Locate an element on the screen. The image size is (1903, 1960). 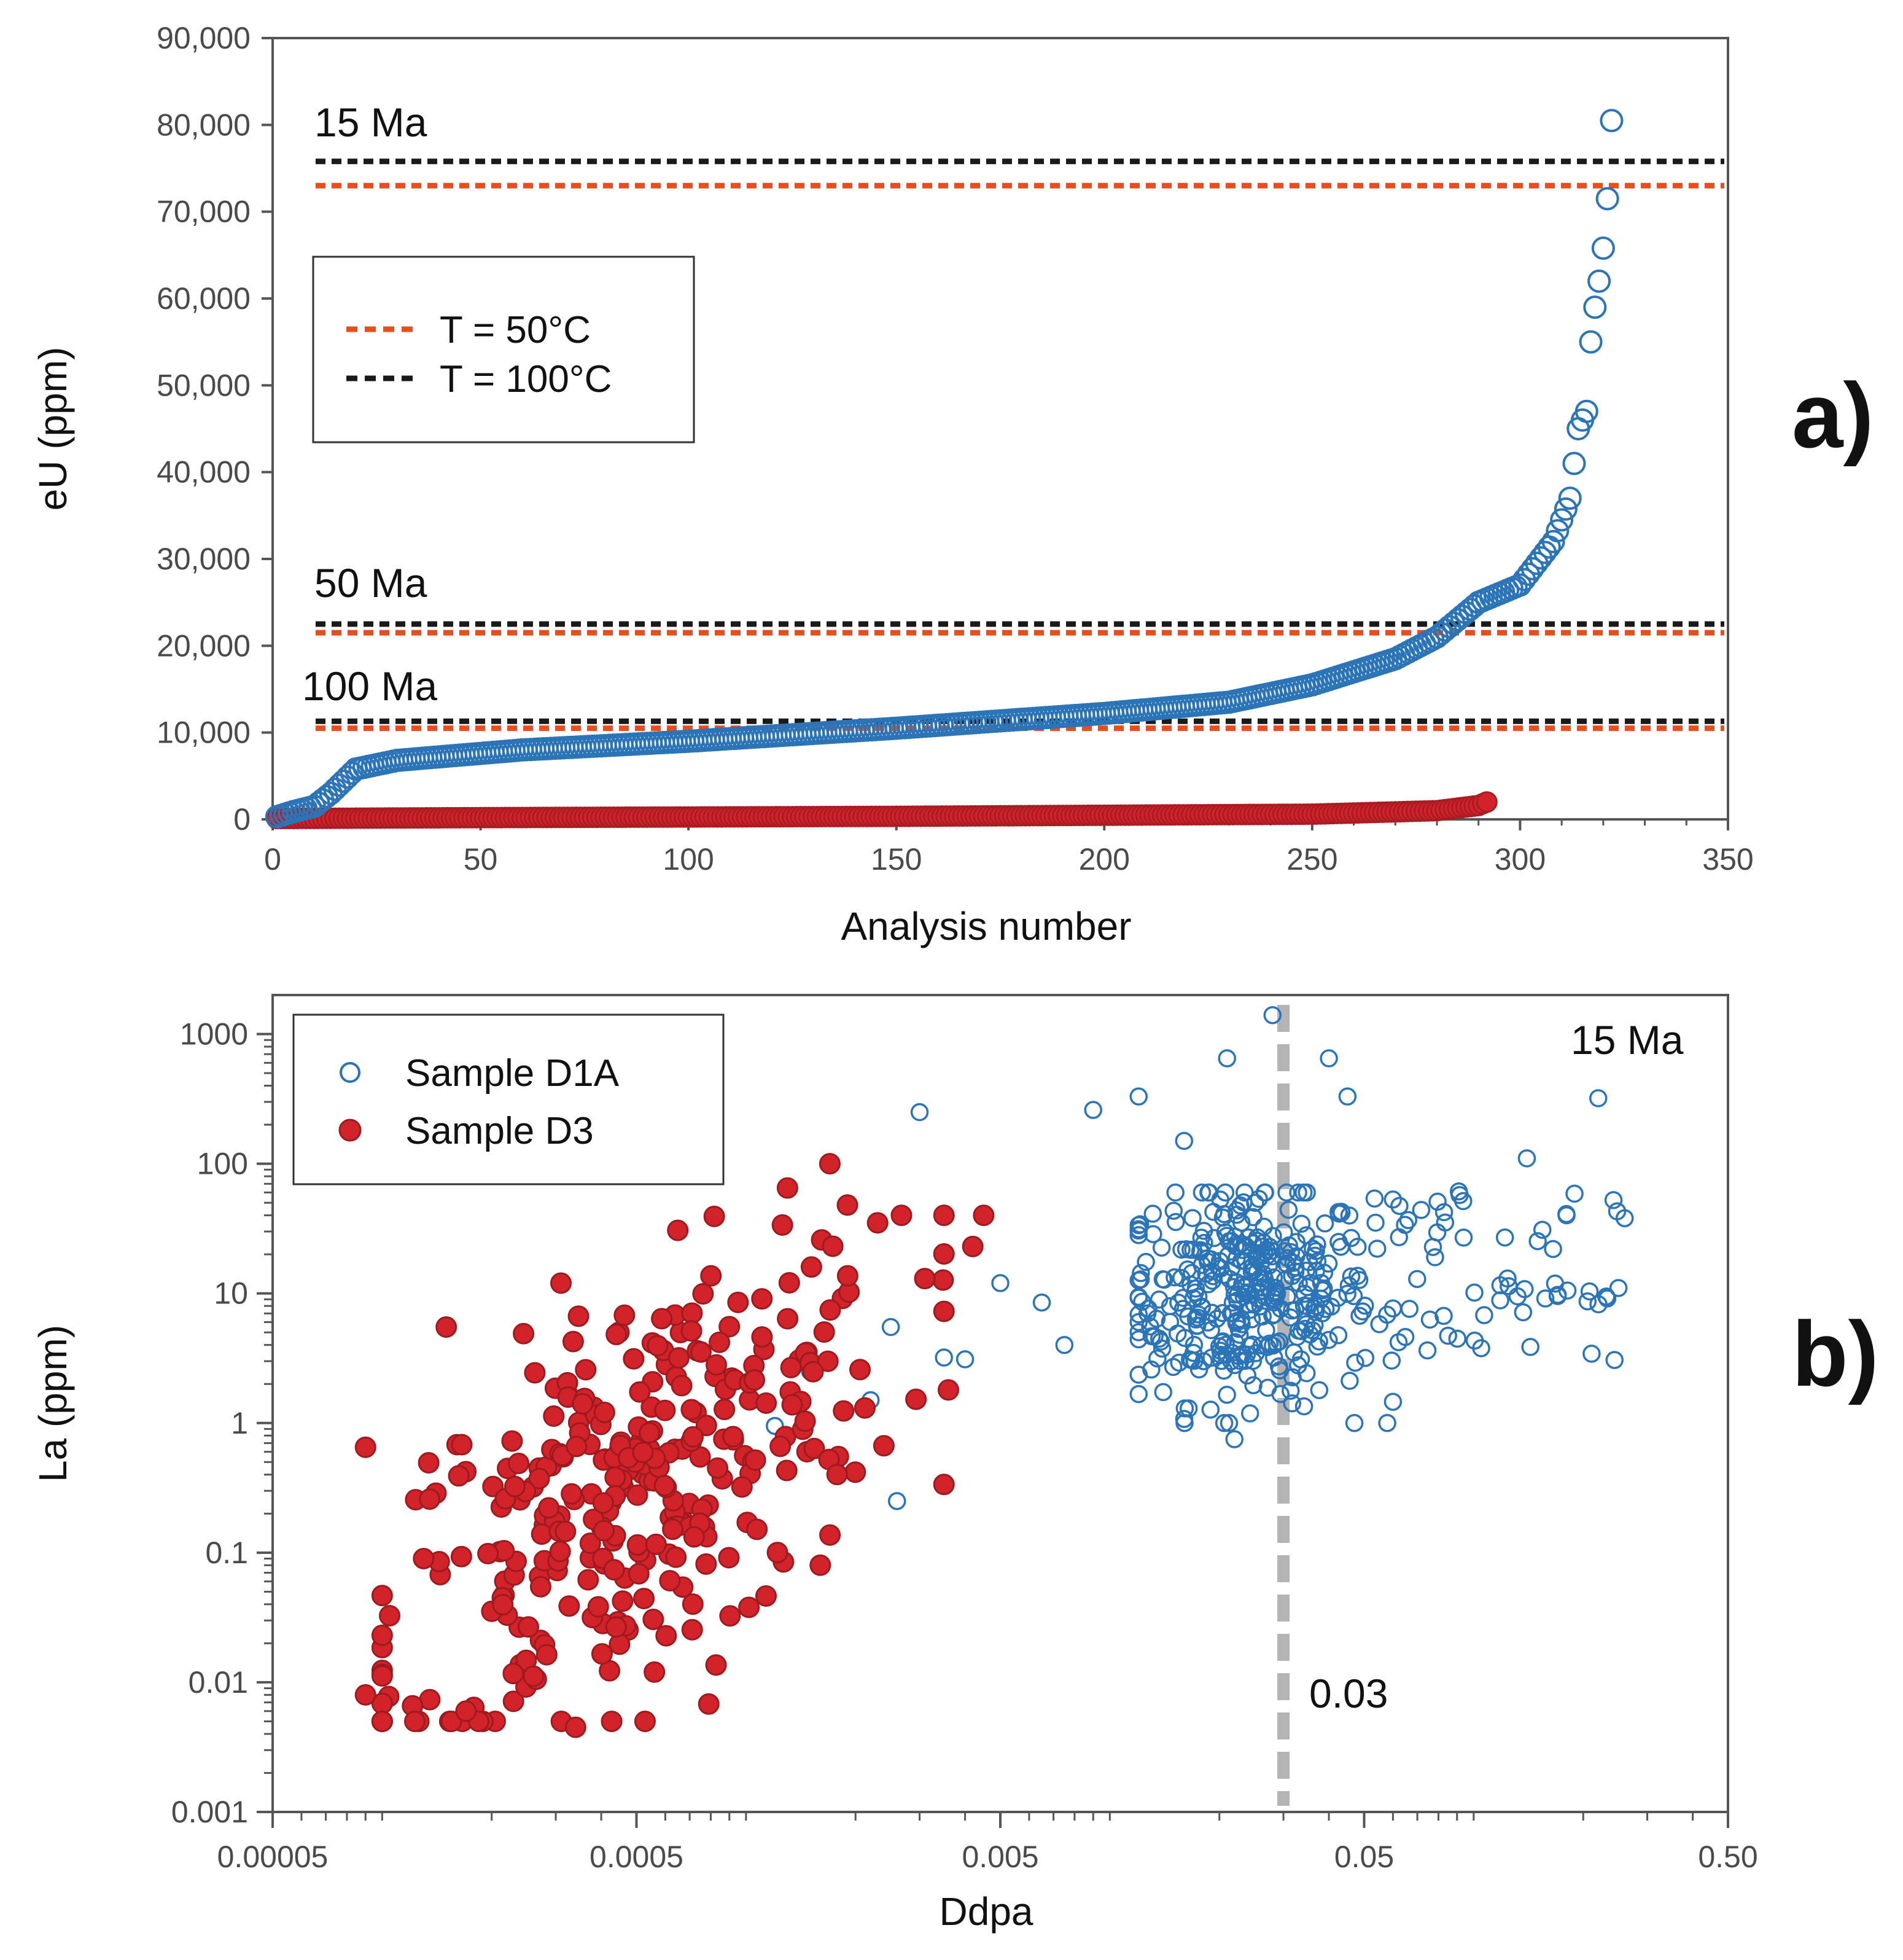
panel-a-x-tick-label: 100 is located at coordinates (688, 859).